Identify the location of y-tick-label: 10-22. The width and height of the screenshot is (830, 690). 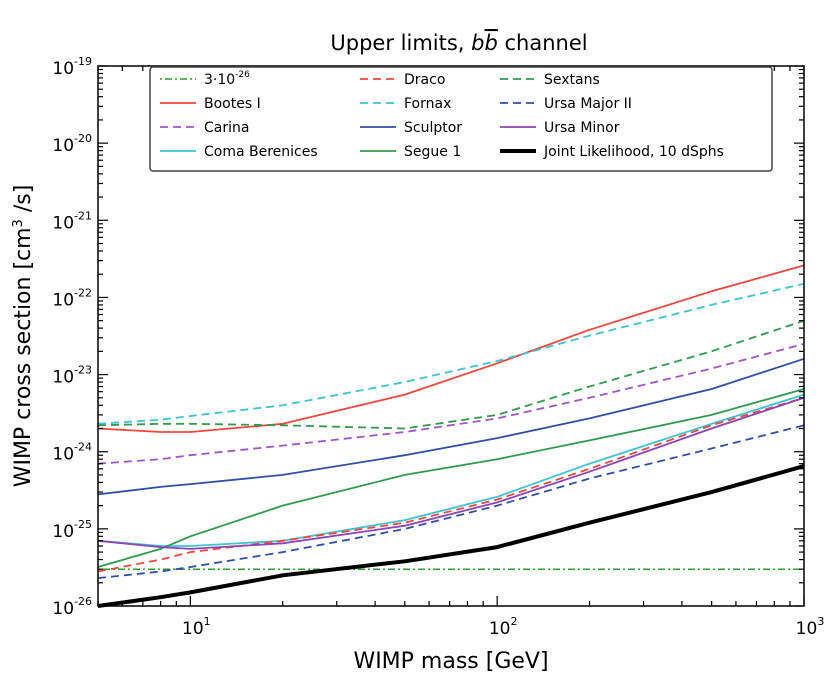
(72, 298).